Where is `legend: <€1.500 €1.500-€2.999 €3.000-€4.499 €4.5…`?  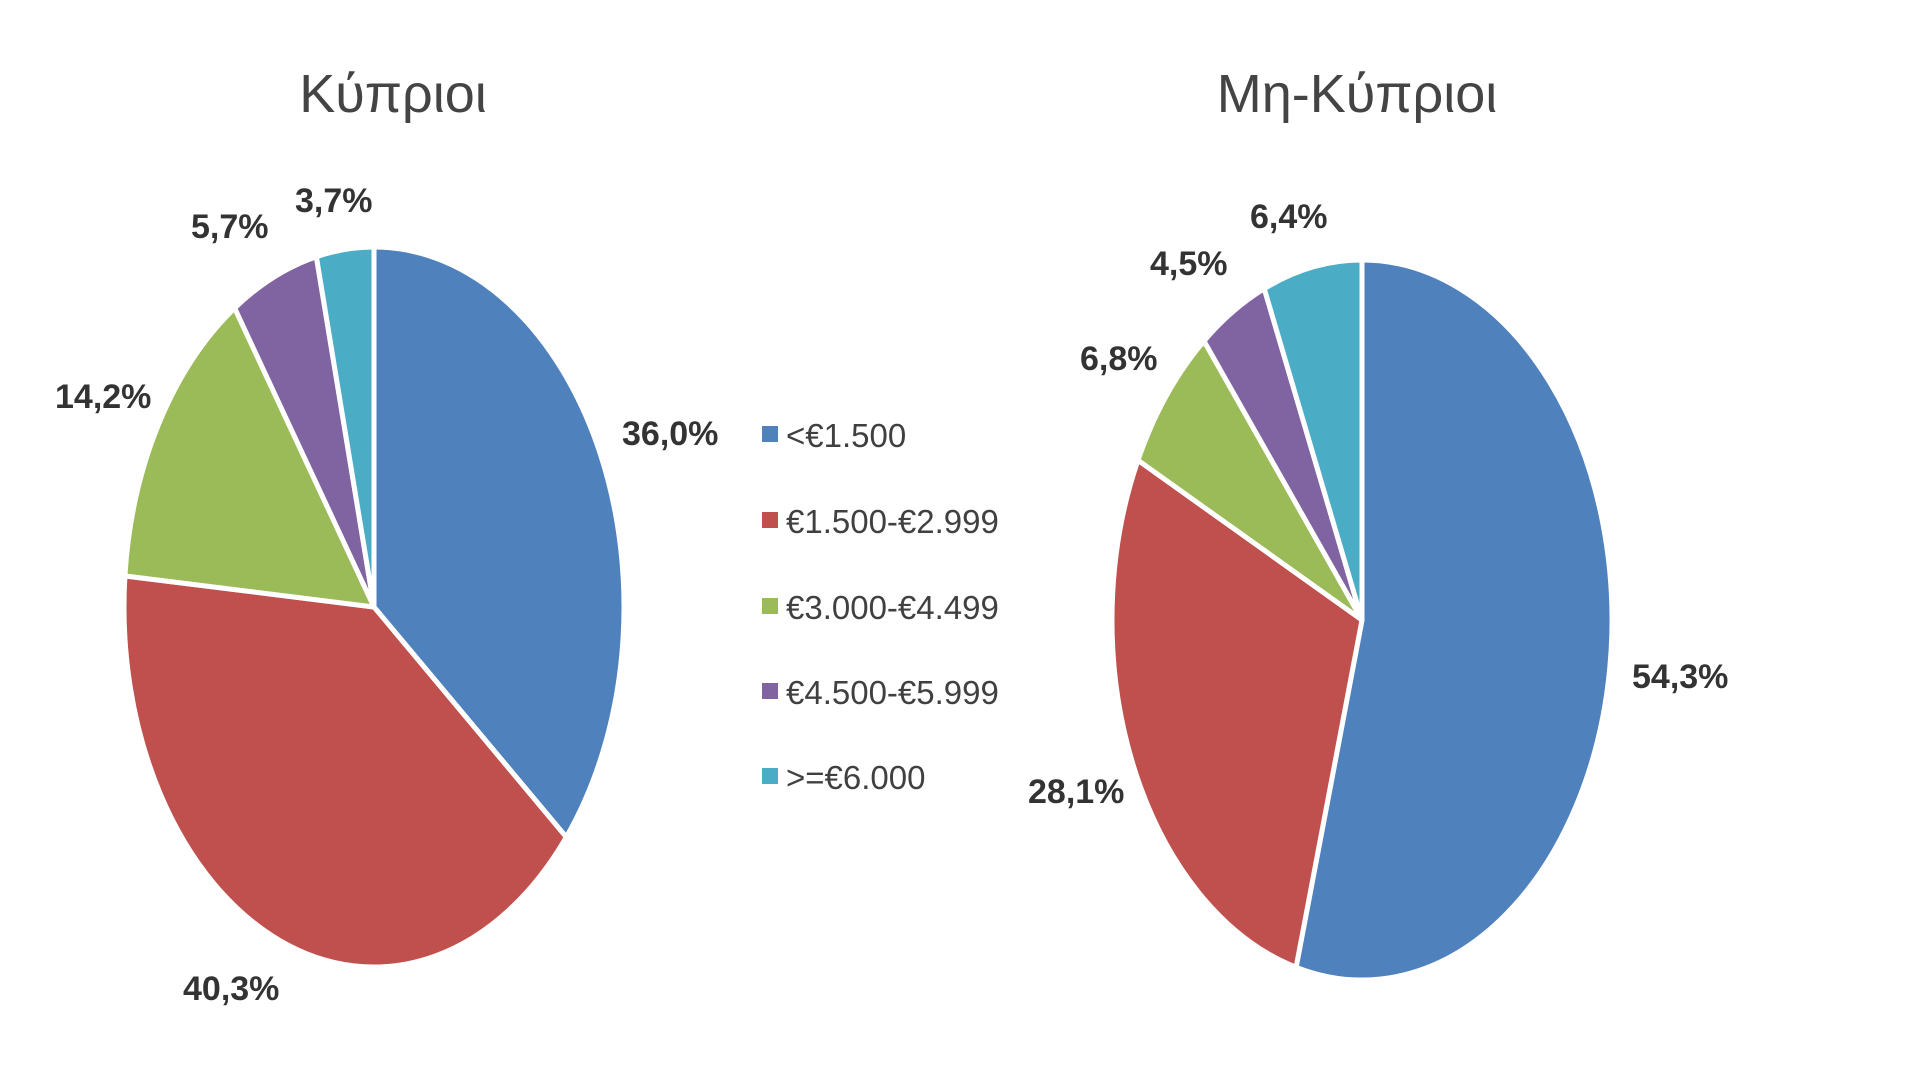 legend: <€1.500 €1.500-€2.999 €3.000-€4.499 €4.5… is located at coordinates (880, 606).